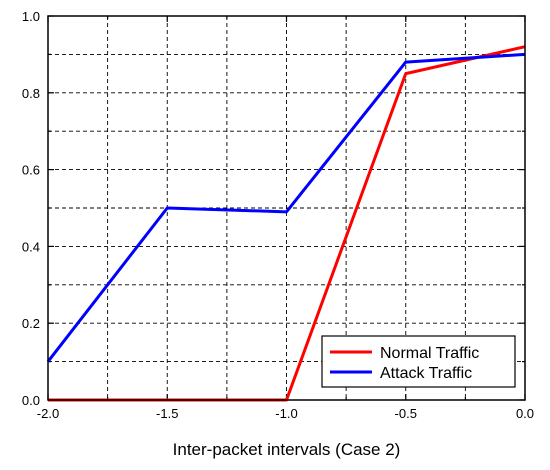  What do you see at coordinates (406, 413) in the screenshot?
I see `x-tick-label: -0.5` at bounding box center [406, 413].